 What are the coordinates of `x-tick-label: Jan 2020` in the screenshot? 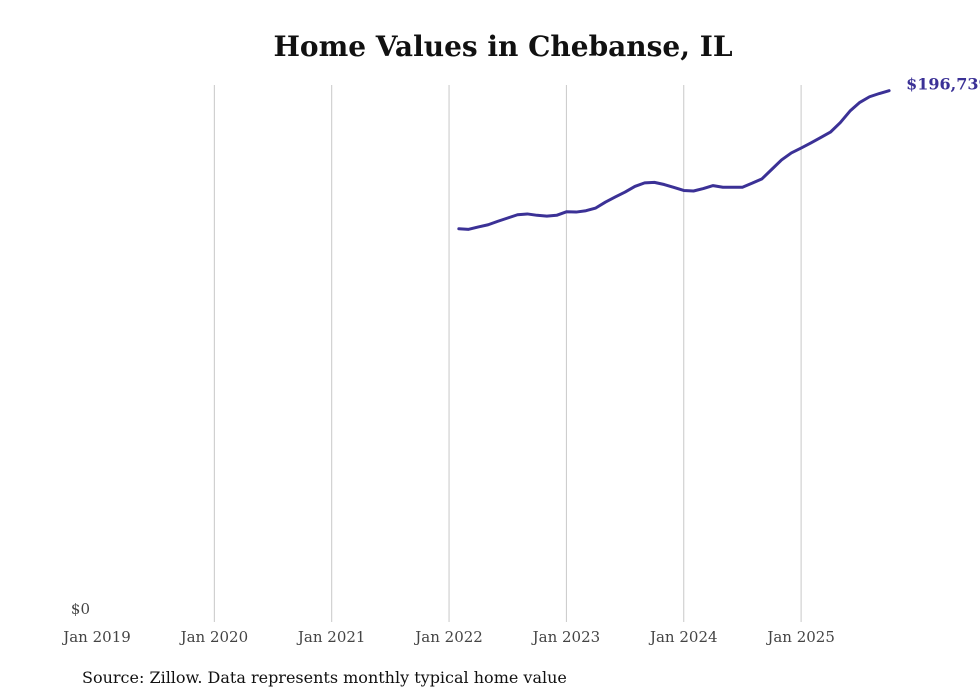 It's located at (214, 637).